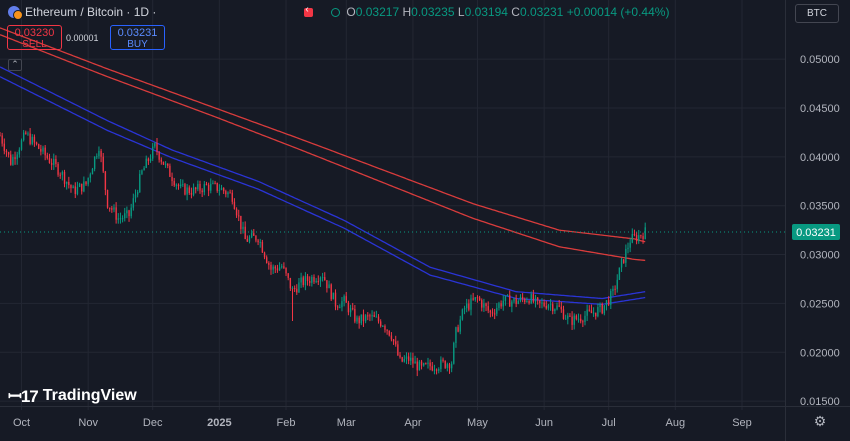  Describe the element at coordinates (817, 13) in the screenshot. I see `currency-button: BTC` at that location.